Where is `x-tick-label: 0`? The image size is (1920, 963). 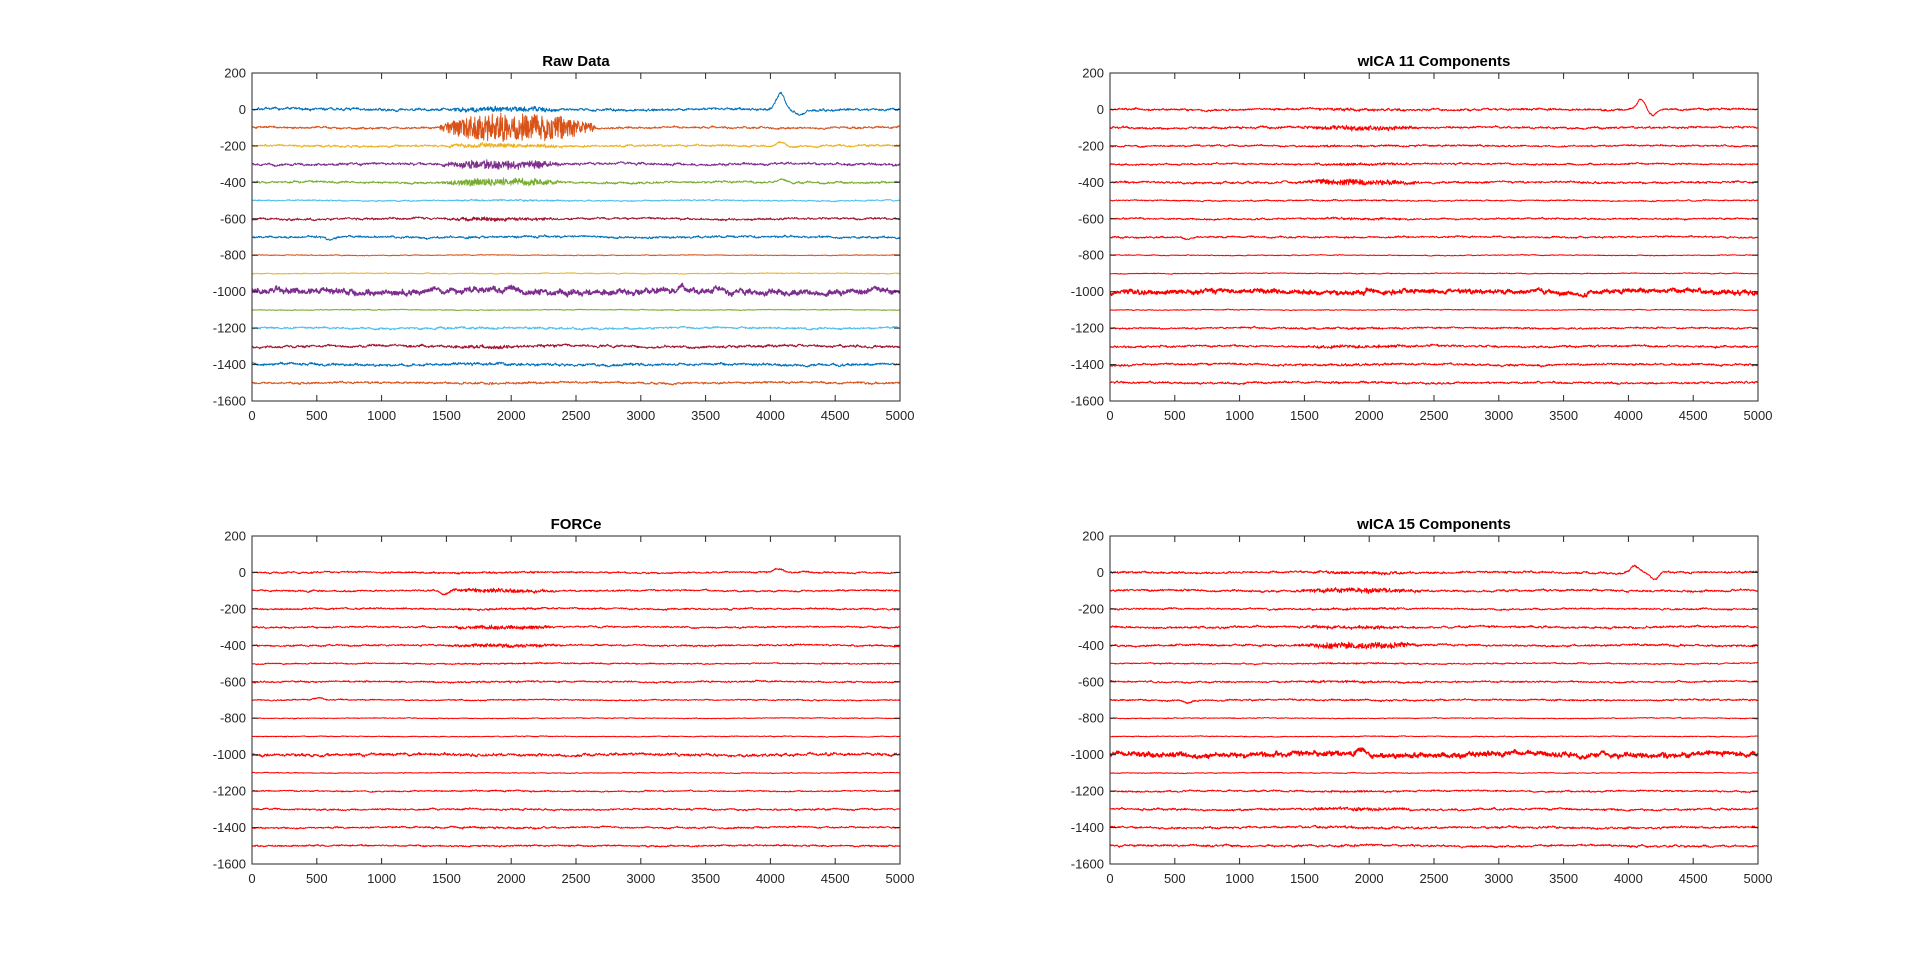 x-tick-label: 0 is located at coordinates (1109, 878).